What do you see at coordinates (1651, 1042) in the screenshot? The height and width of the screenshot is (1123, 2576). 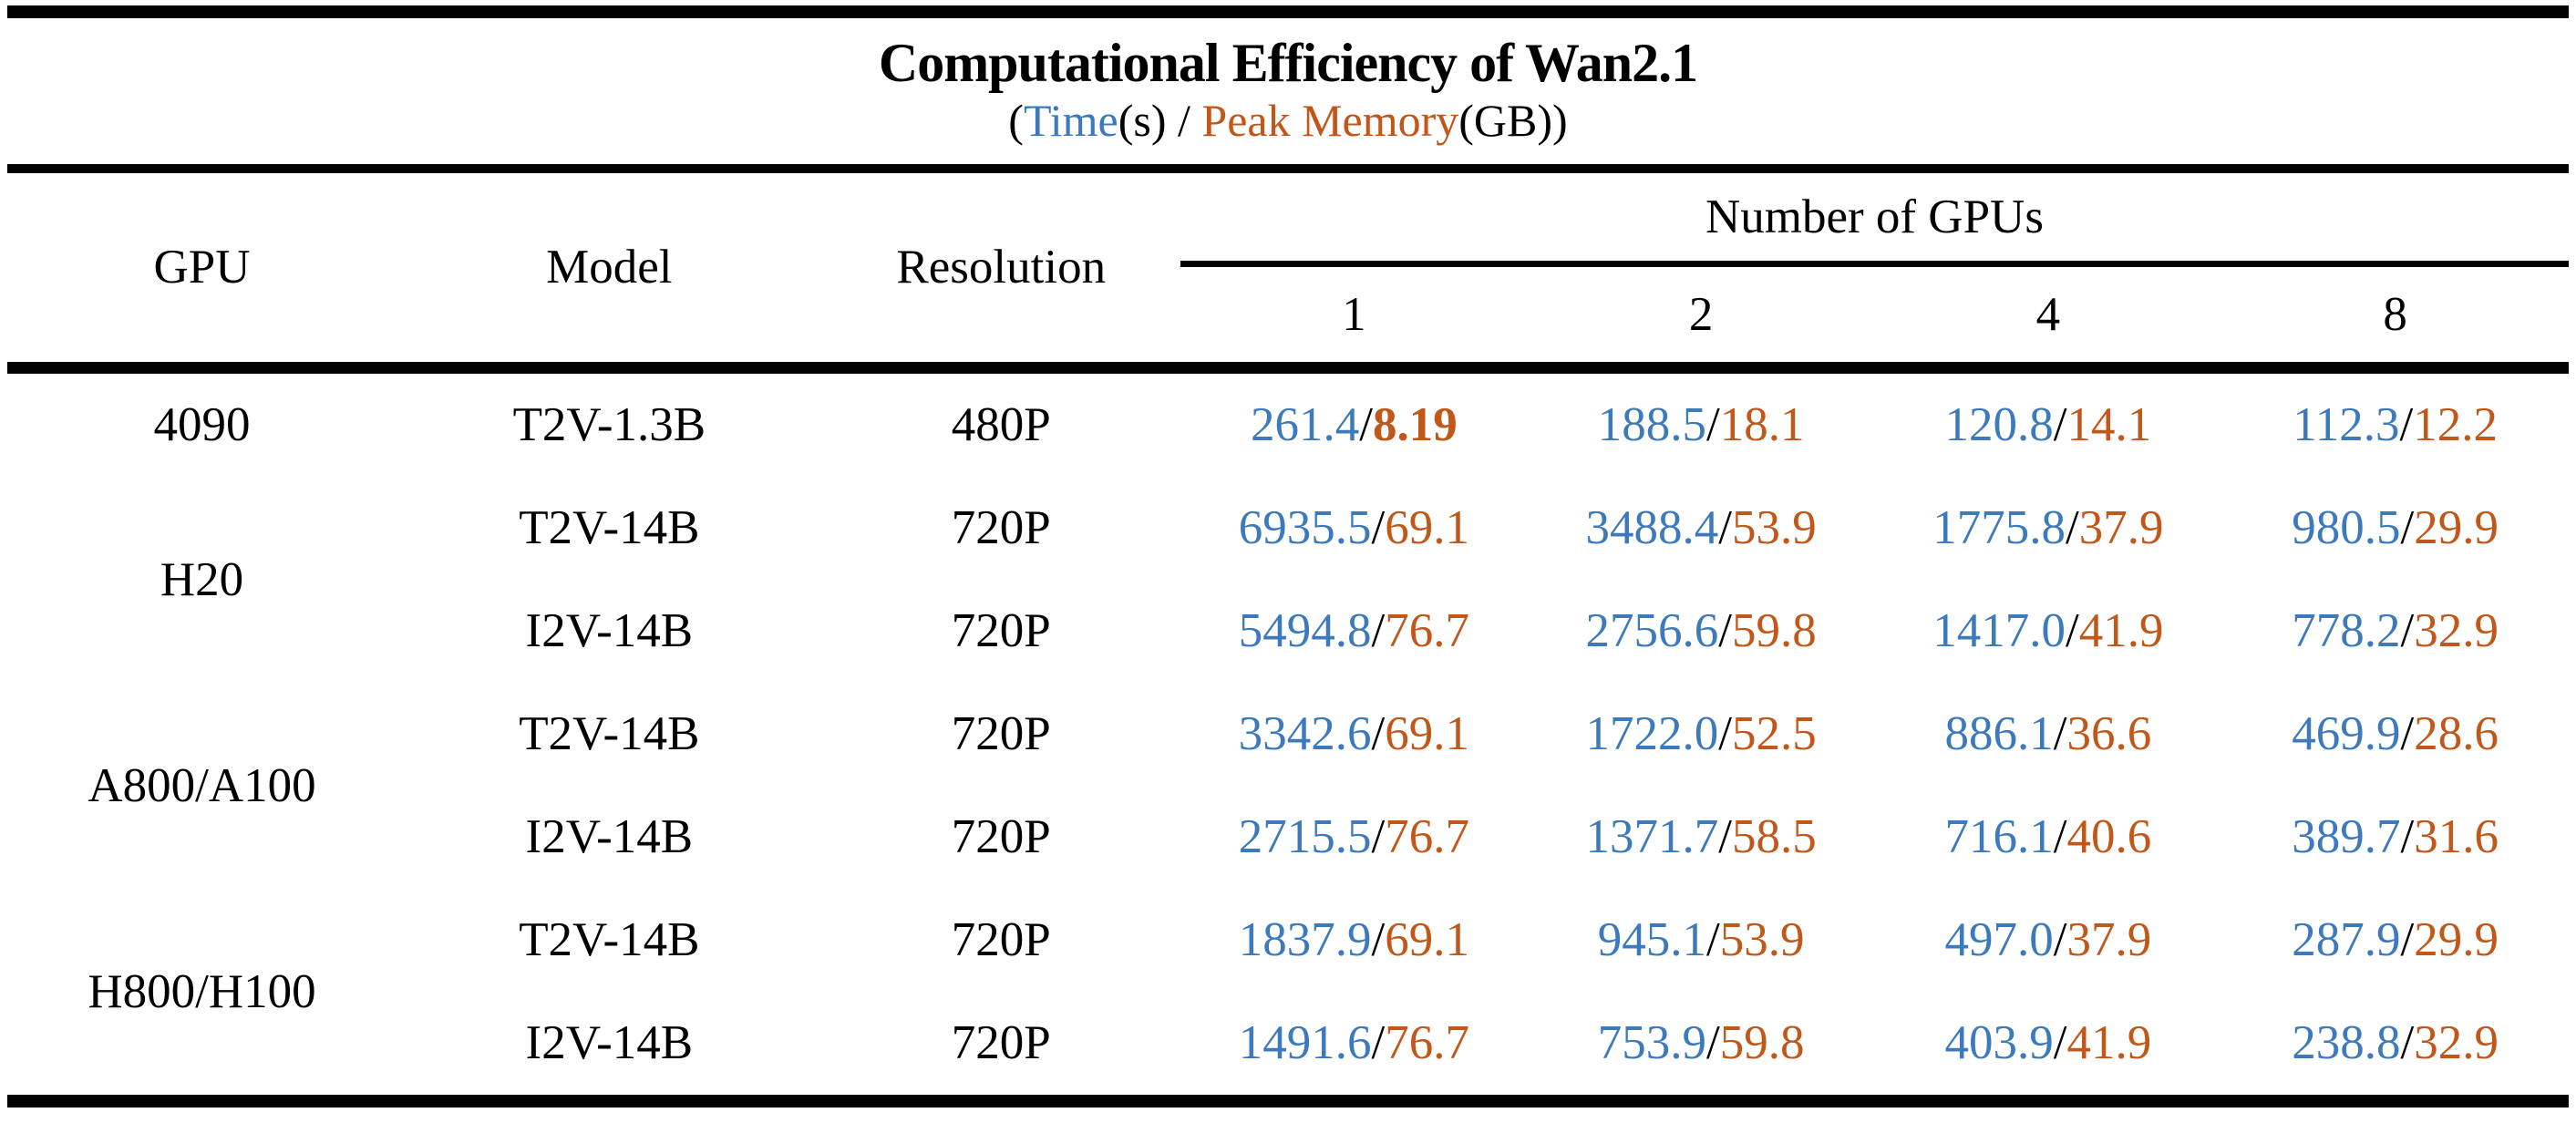 I see `time-value: 753.9` at bounding box center [1651, 1042].